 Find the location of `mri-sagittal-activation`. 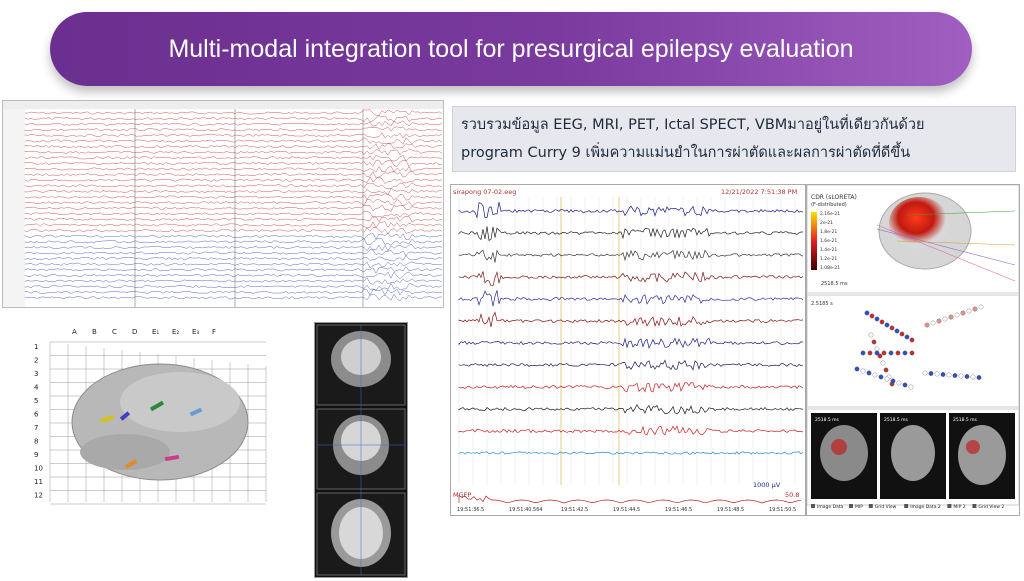

mri-sagittal-activation is located at coordinates (839, 447).